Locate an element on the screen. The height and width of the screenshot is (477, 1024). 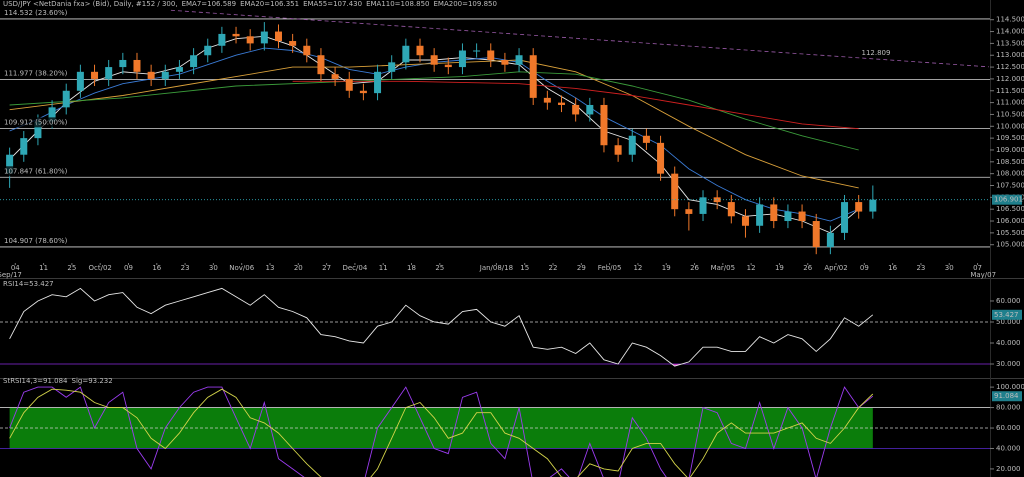
x-tick-label: 16 is located at coordinates (156, 268).